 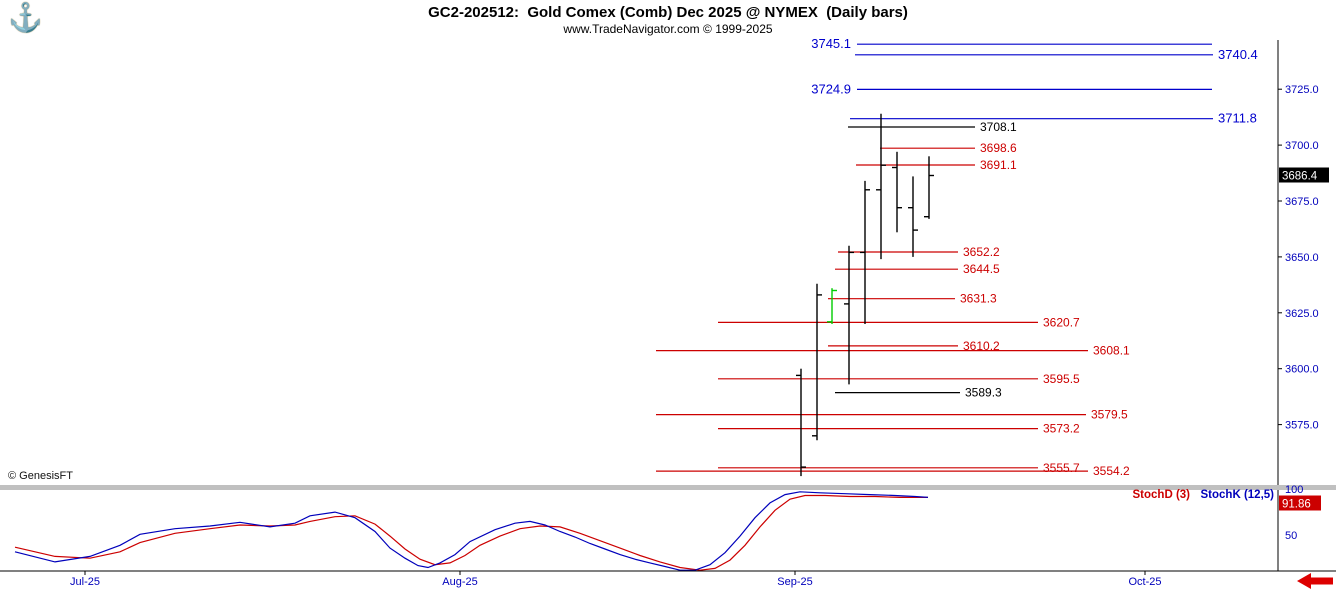 What do you see at coordinates (1302, 258) in the screenshot?
I see `price-tick-label-3650.0: 3650.0` at bounding box center [1302, 258].